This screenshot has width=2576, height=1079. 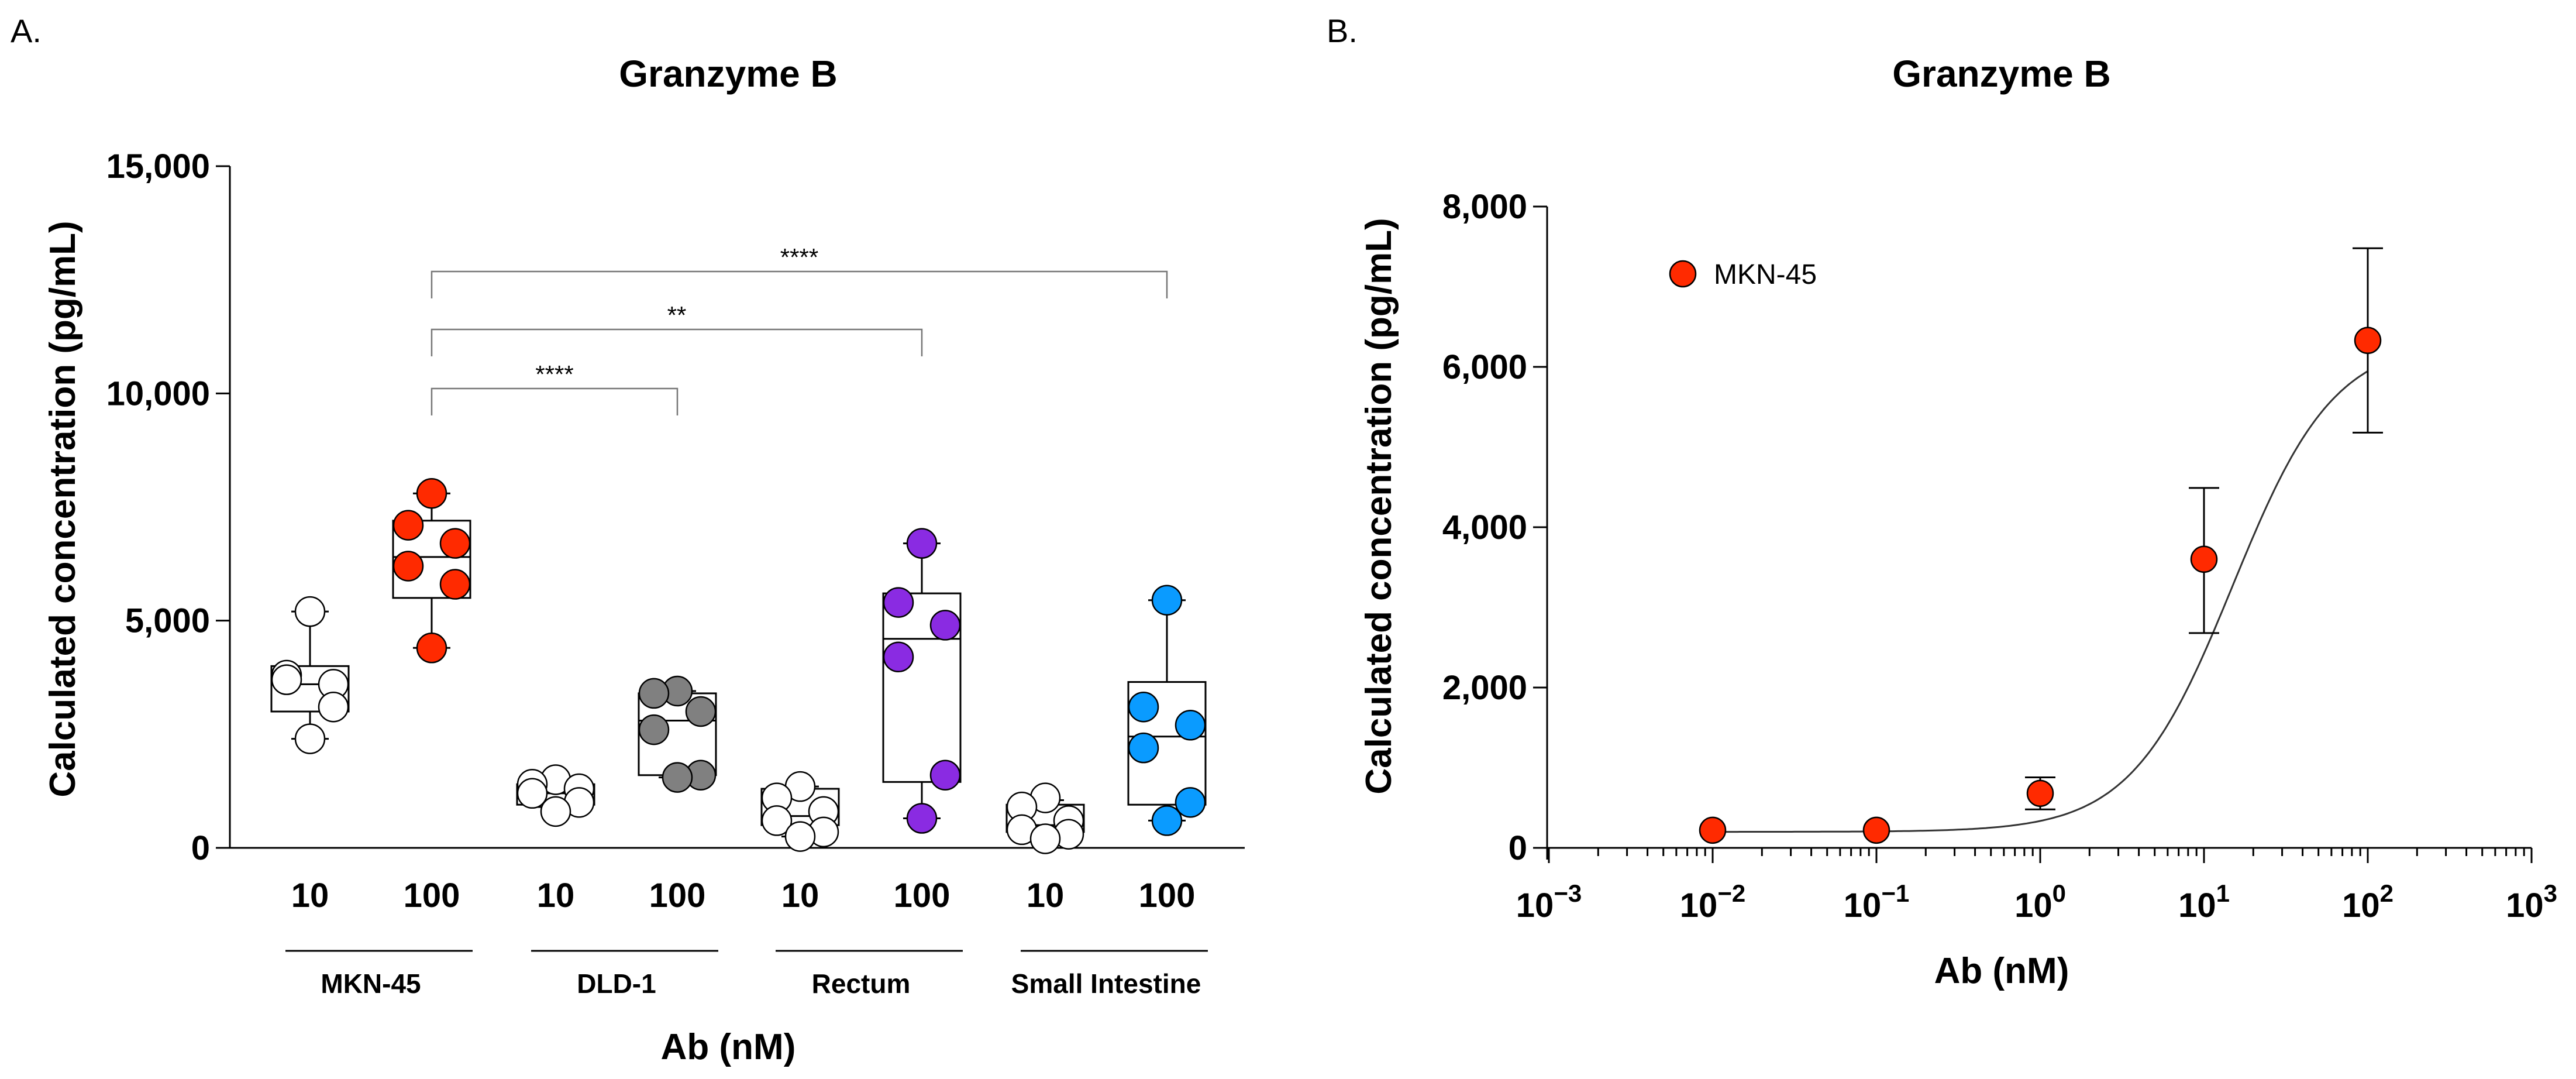 I want to click on group-label: DLD-1, so click(x=616, y=984).